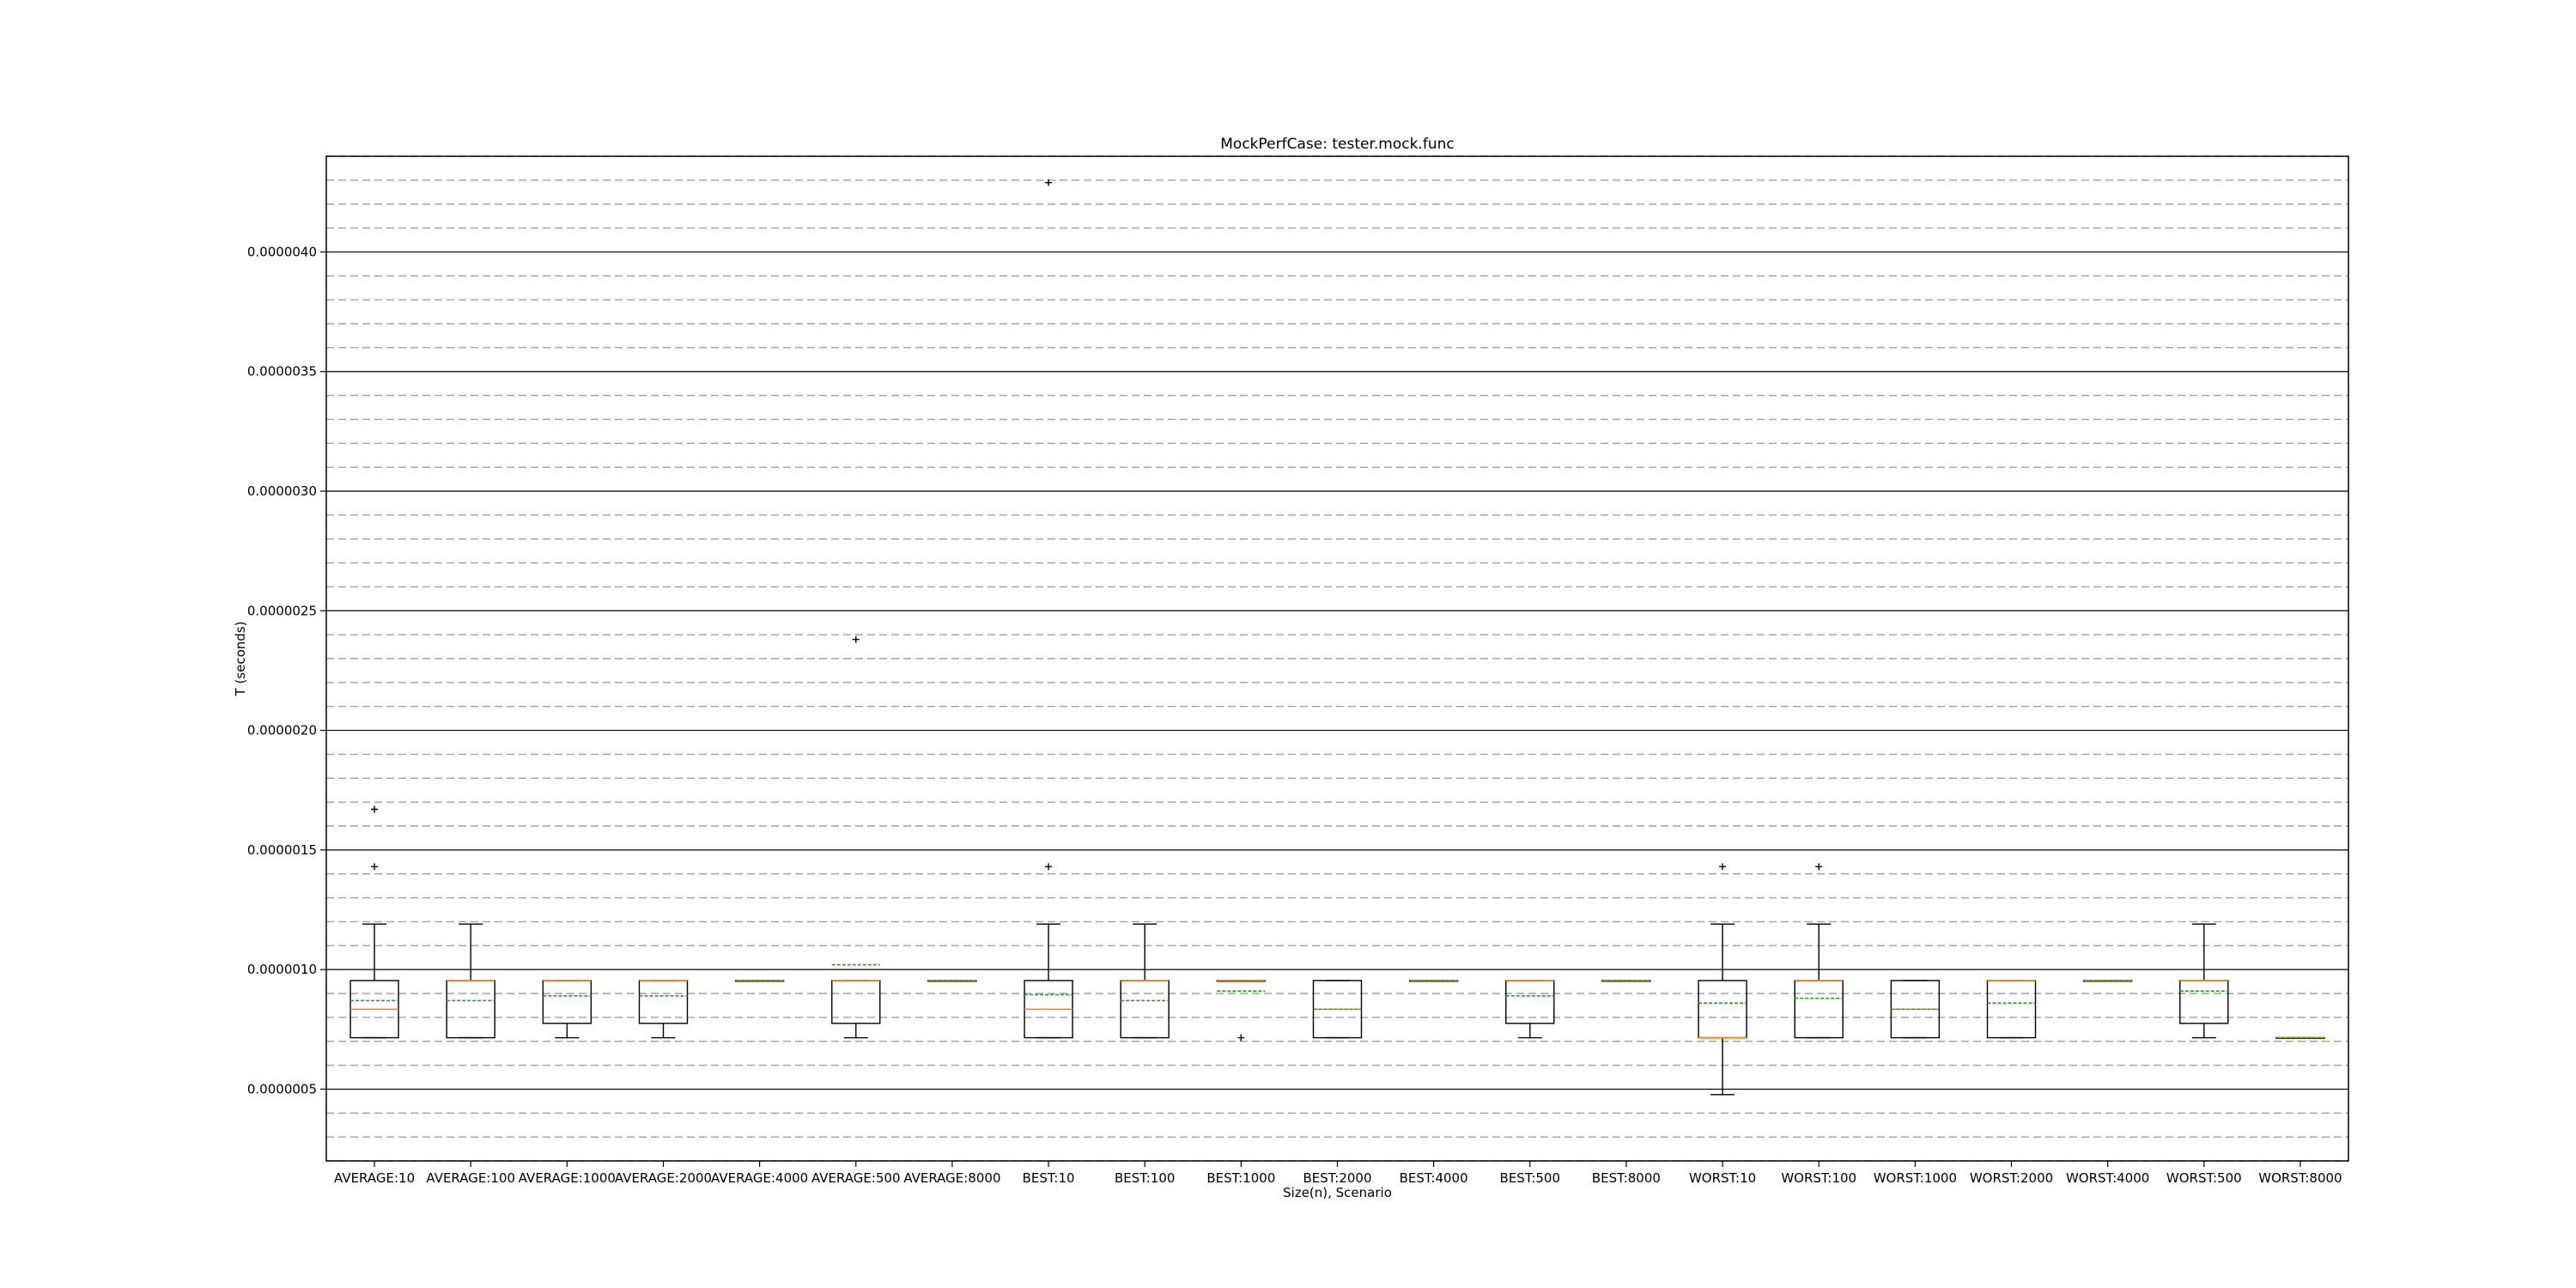 The image size is (2576, 1288). What do you see at coordinates (1627, 1178) in the screenshot?
I see `x-tick-label: BEST:8000` at bounding box center [1627, 1178].